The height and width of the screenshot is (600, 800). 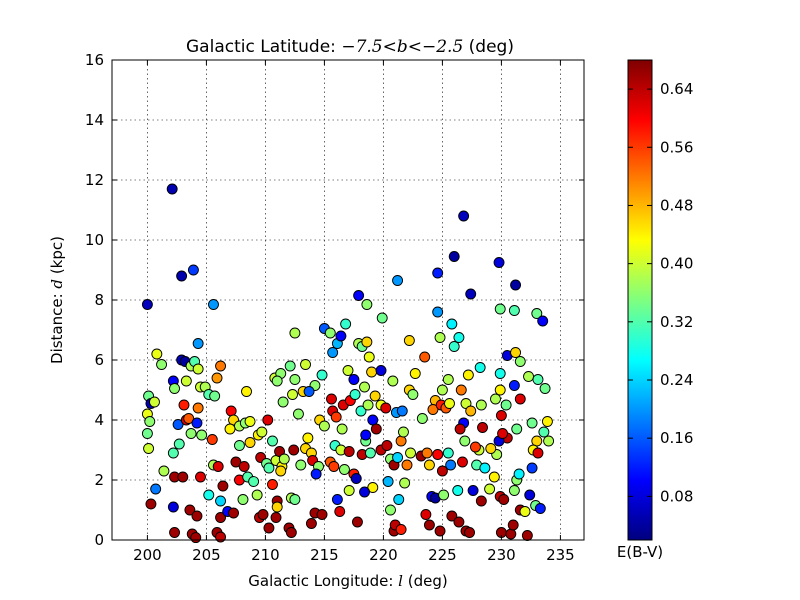 I want to click on y-tick-label: 4, so click(x=99, y=420).